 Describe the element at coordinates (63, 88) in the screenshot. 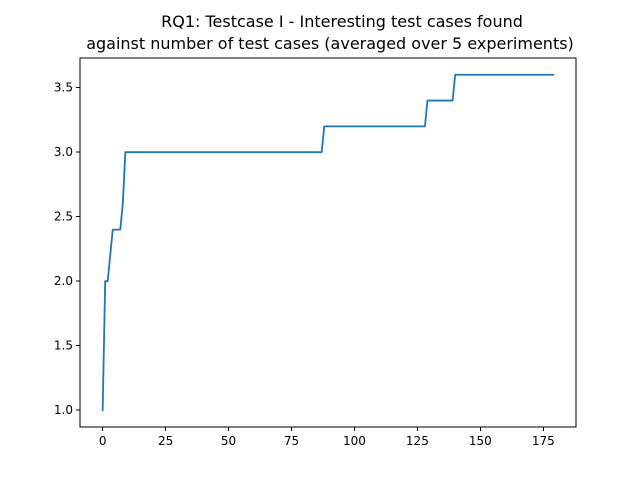

I see `y-tick-label: 3.5` at that location.